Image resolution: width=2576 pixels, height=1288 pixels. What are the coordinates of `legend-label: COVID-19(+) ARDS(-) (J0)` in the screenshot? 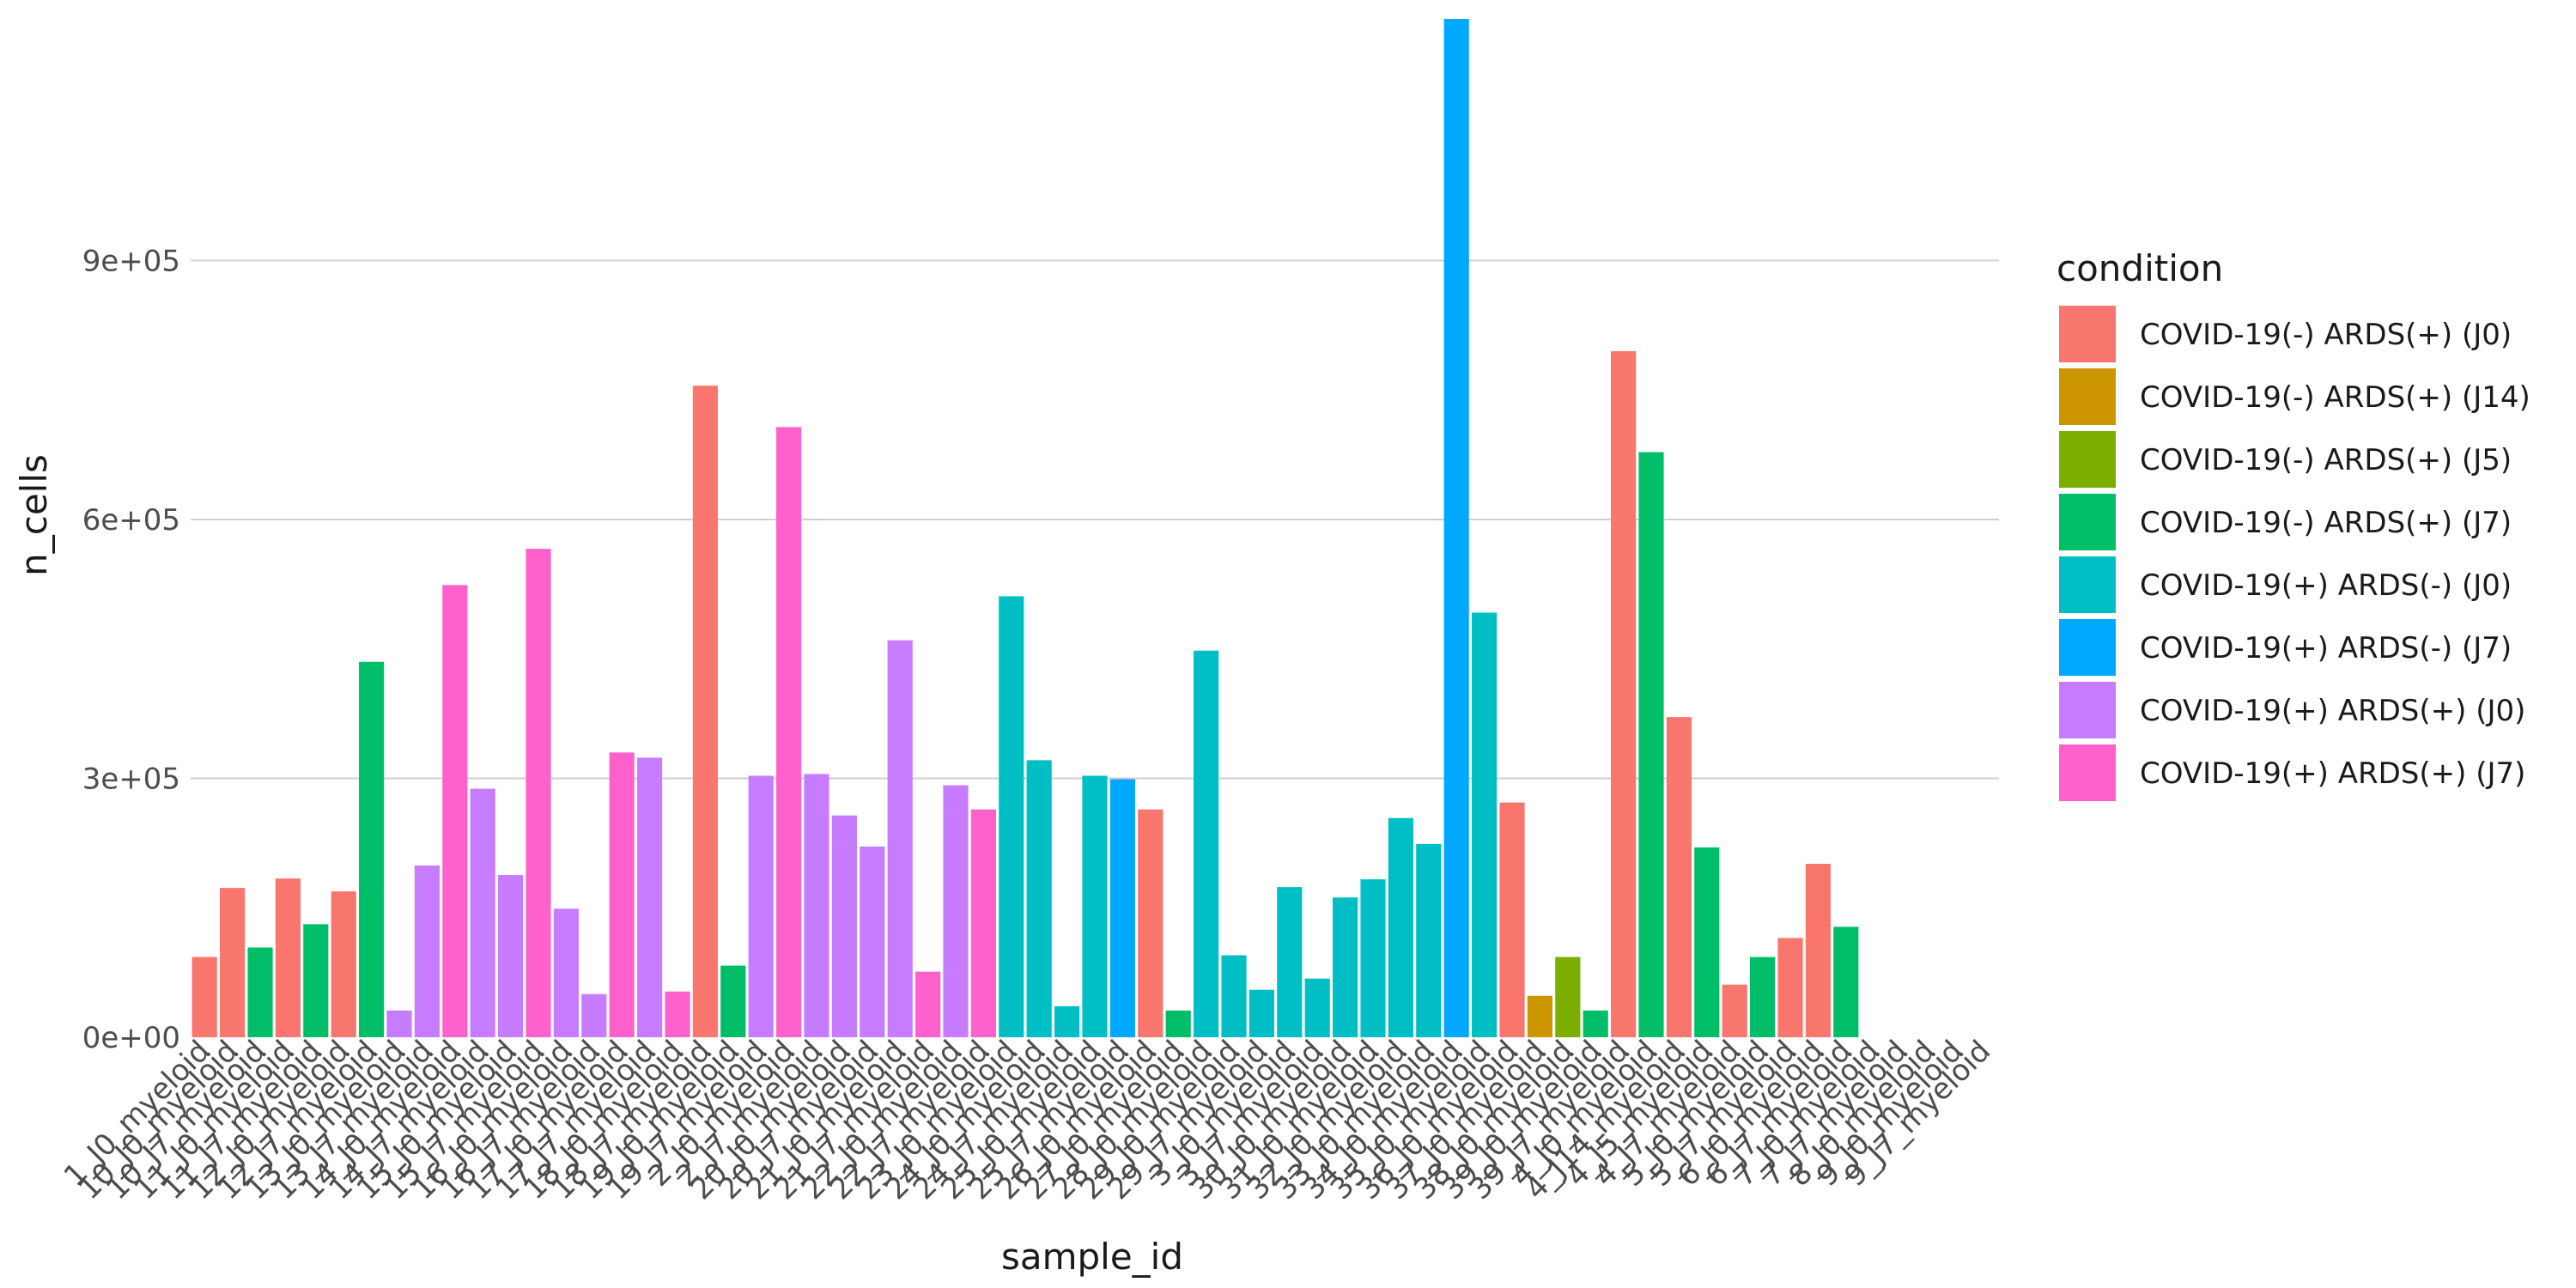 It's located at (2326, 585).